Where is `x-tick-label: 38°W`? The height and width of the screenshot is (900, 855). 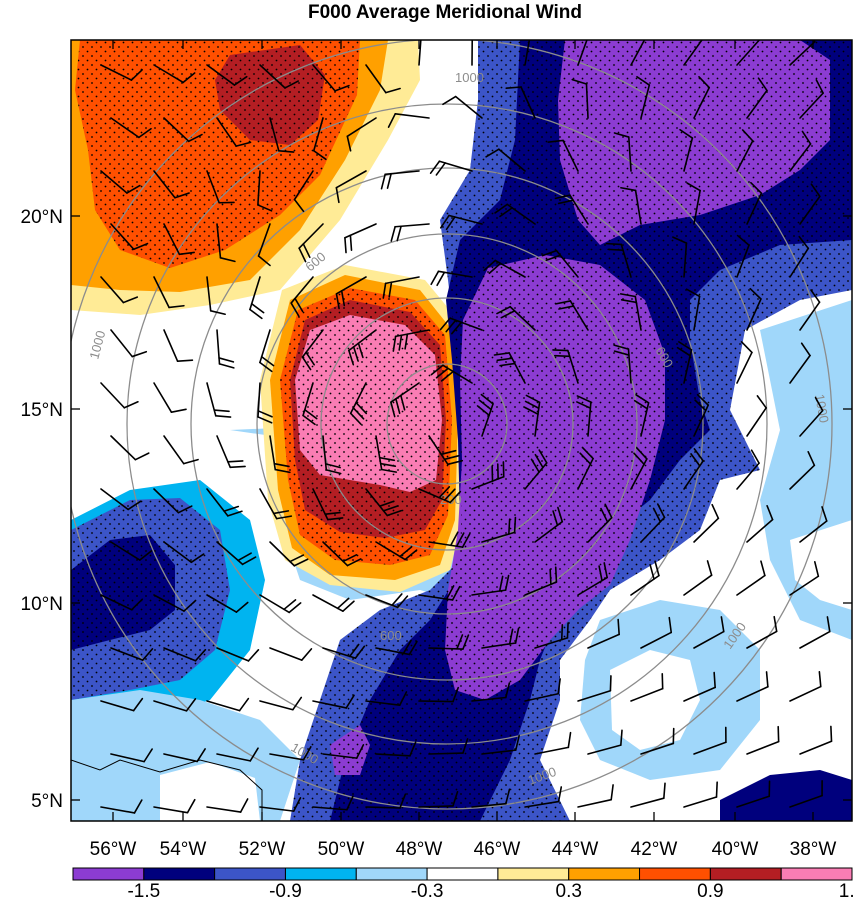 x-tick-label: 38°W is located at coordinates (813, 849).